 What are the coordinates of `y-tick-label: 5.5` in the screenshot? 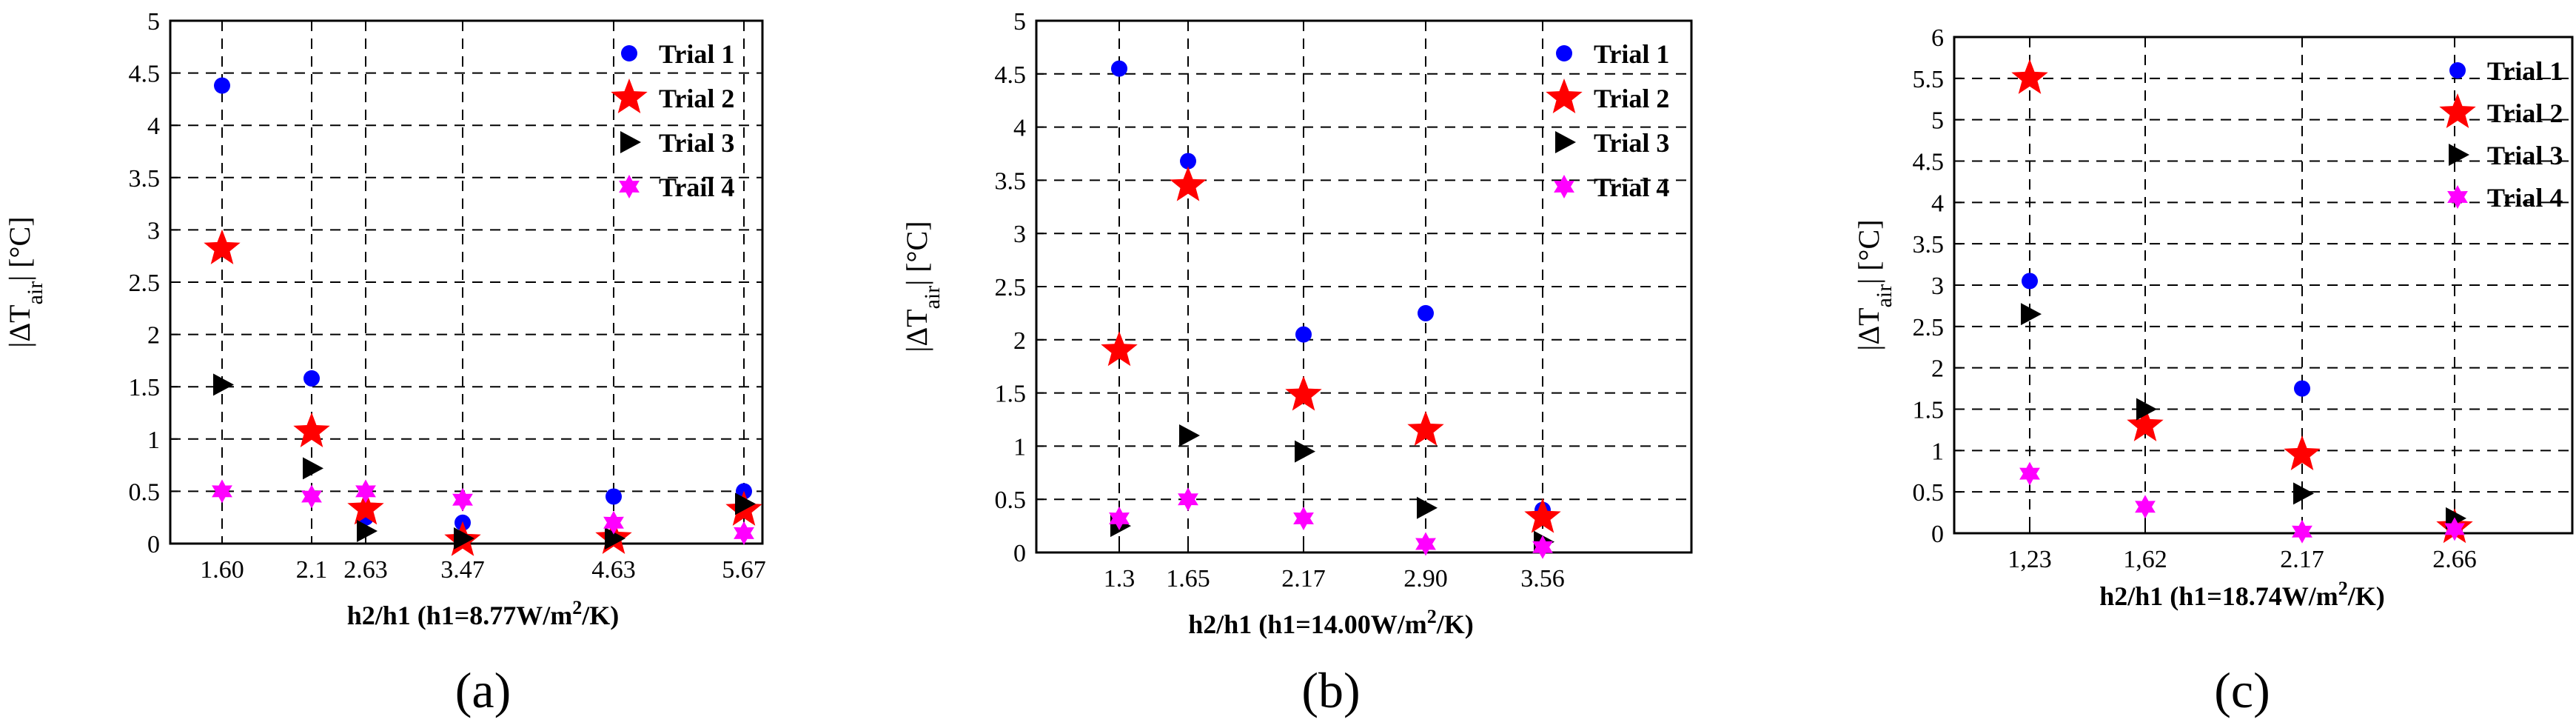 It's located at (1929, 79).